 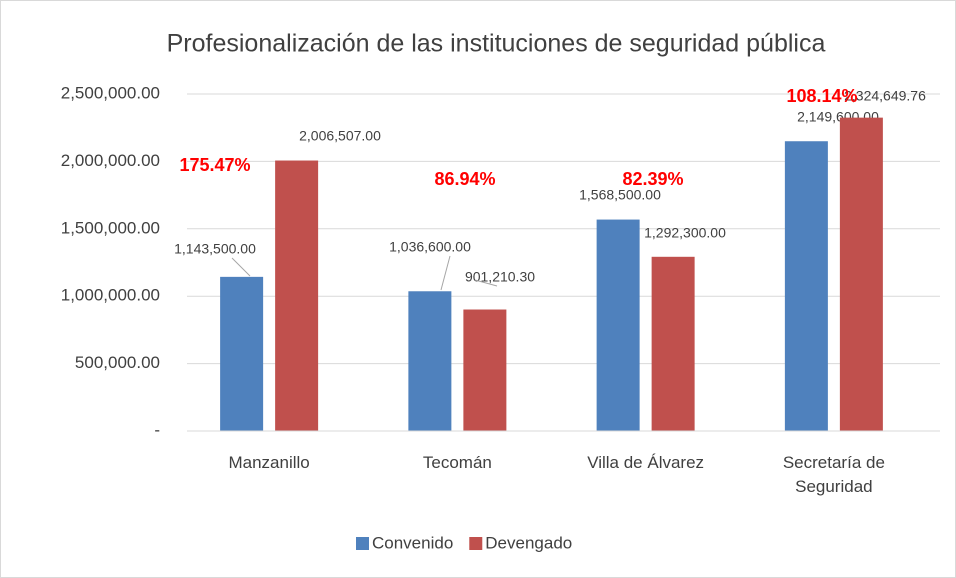 What do you see at coordinates (685, 233) in the screenshot?
I see `data-label: 1,292,300.00` at bounding box center [685, 233].